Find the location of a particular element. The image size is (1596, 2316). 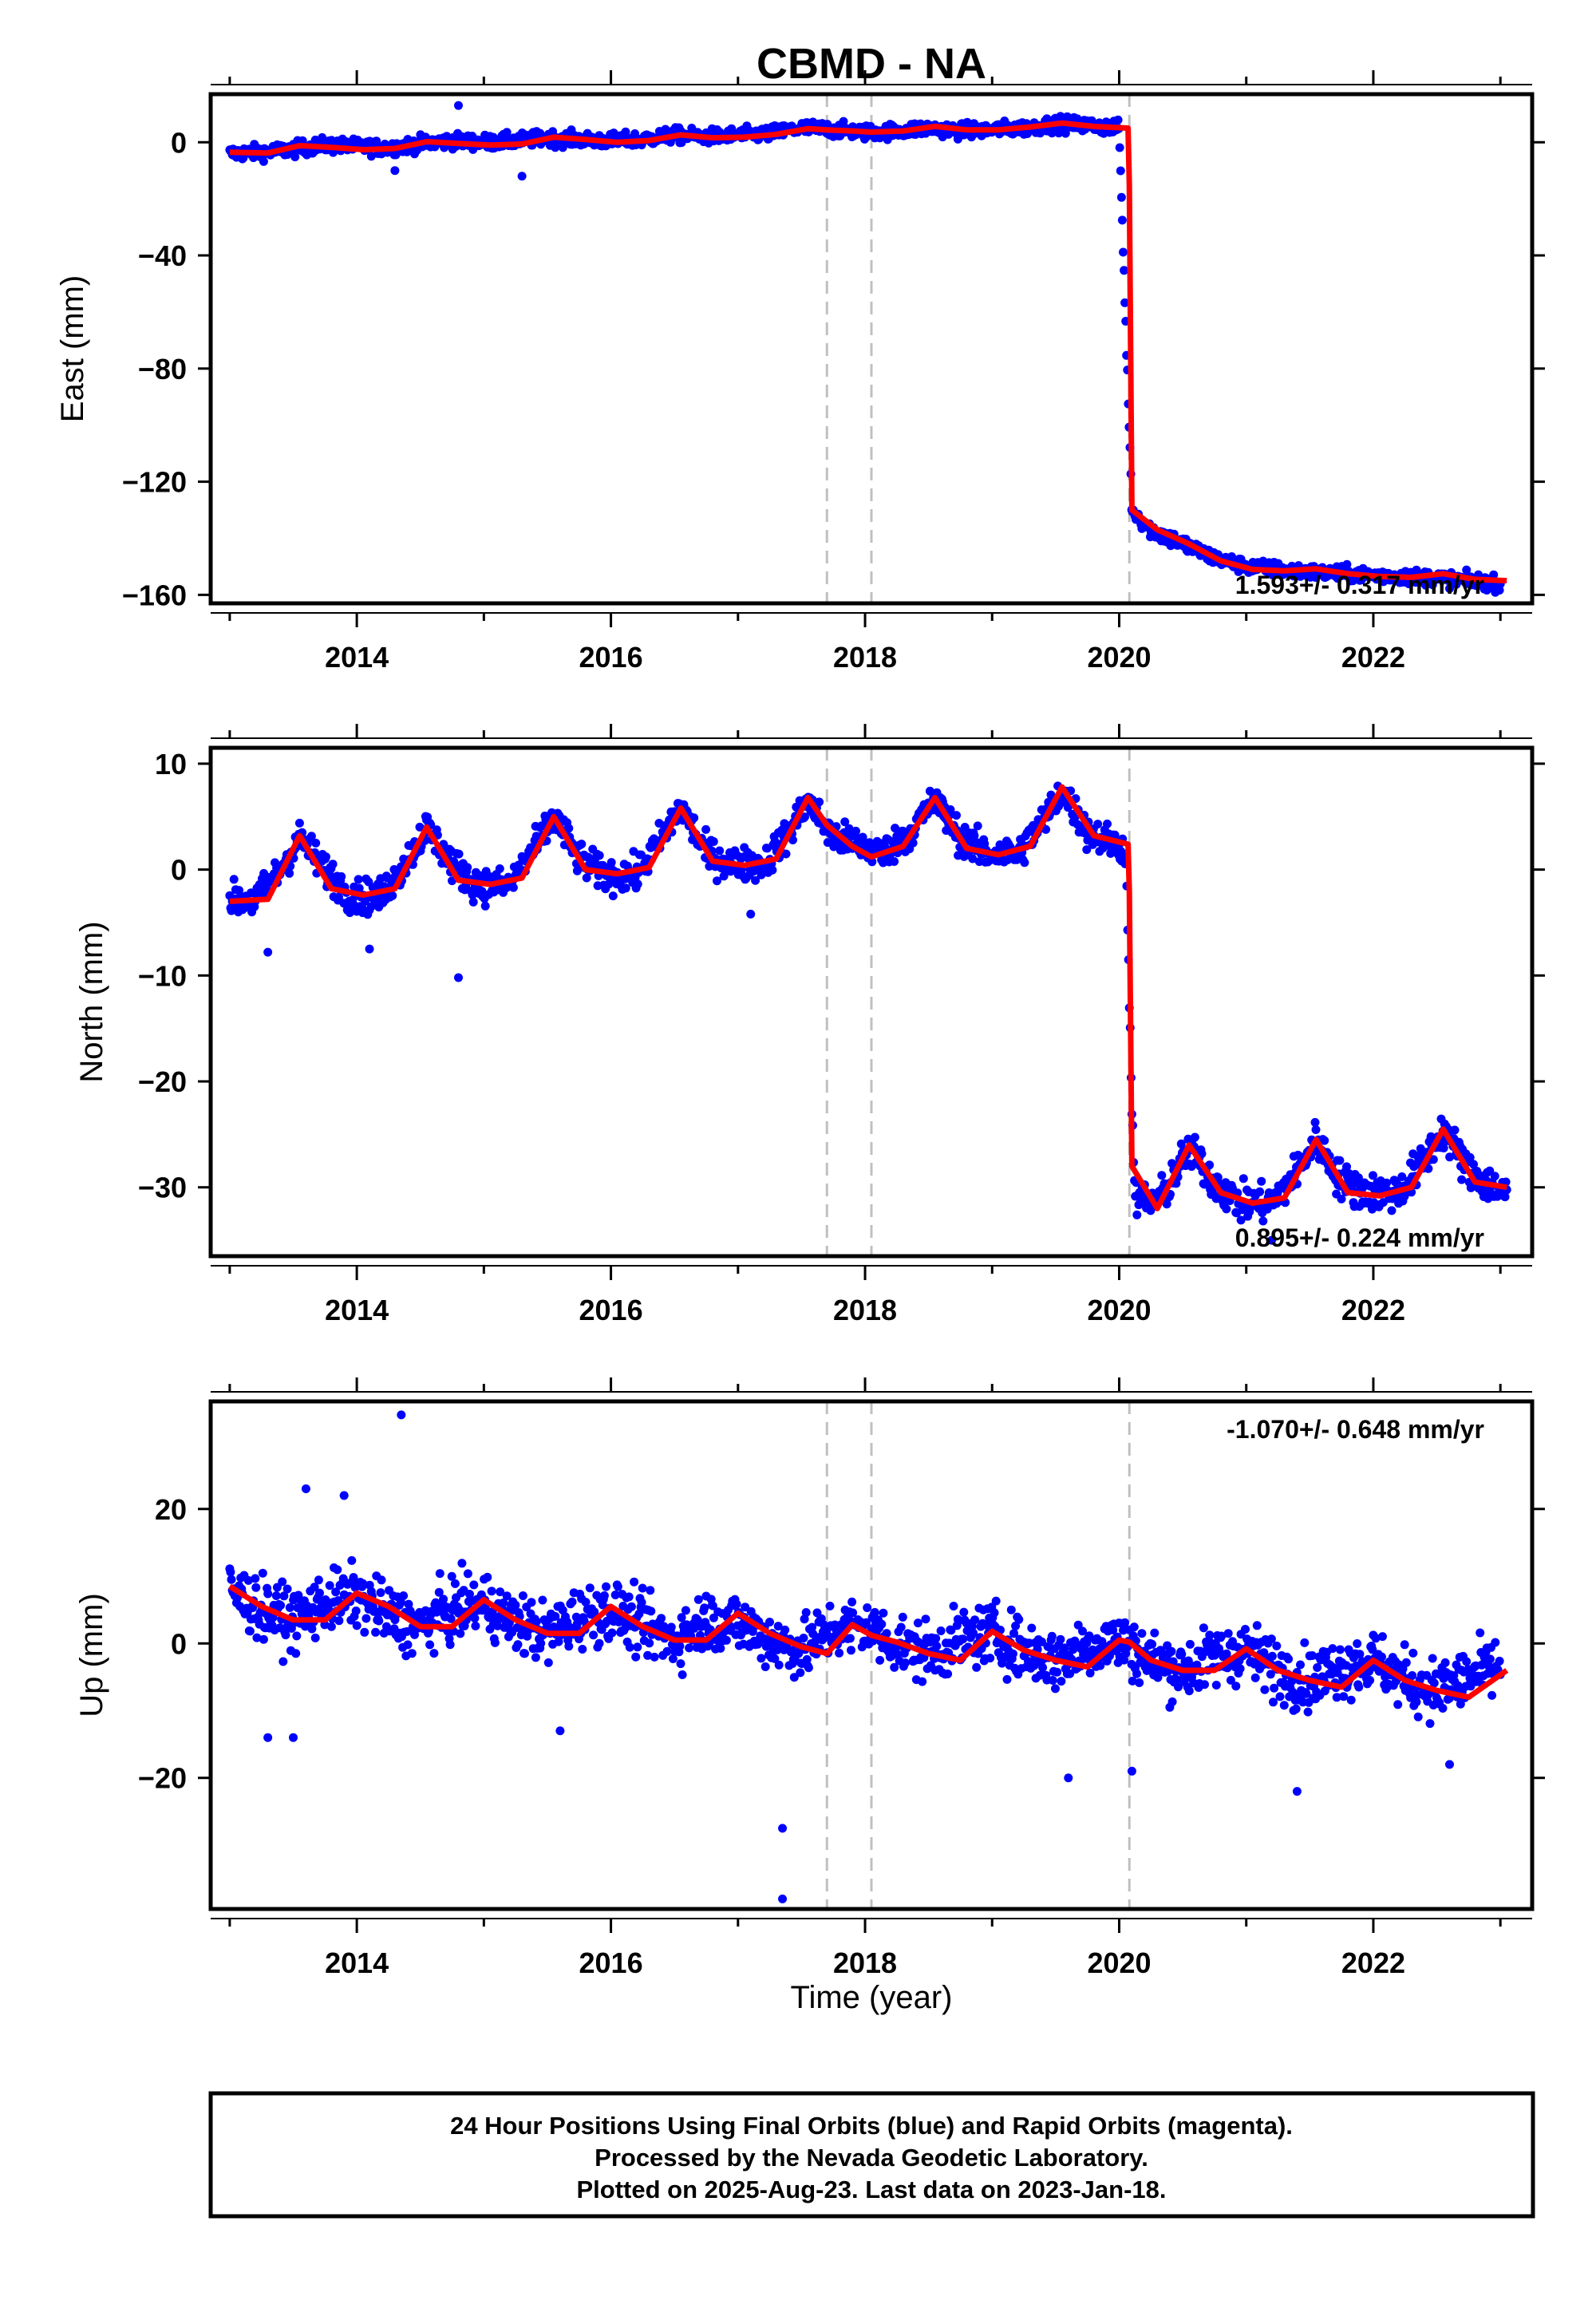

y-axis-label: North (mm) is located at coordinates (91, 1001).